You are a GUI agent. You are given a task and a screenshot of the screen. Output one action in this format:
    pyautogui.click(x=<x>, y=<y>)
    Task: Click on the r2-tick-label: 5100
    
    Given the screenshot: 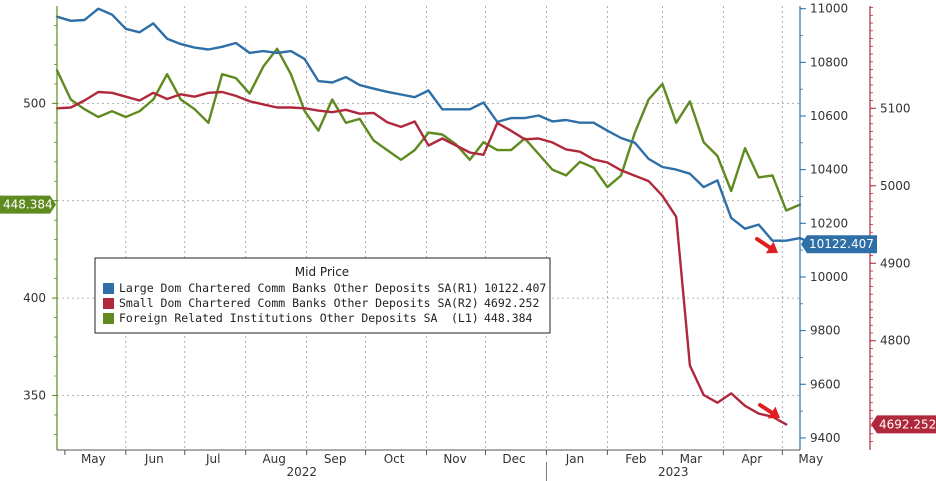 What is the action you would take?
    pyautogui.click(x=895, y=108)
    